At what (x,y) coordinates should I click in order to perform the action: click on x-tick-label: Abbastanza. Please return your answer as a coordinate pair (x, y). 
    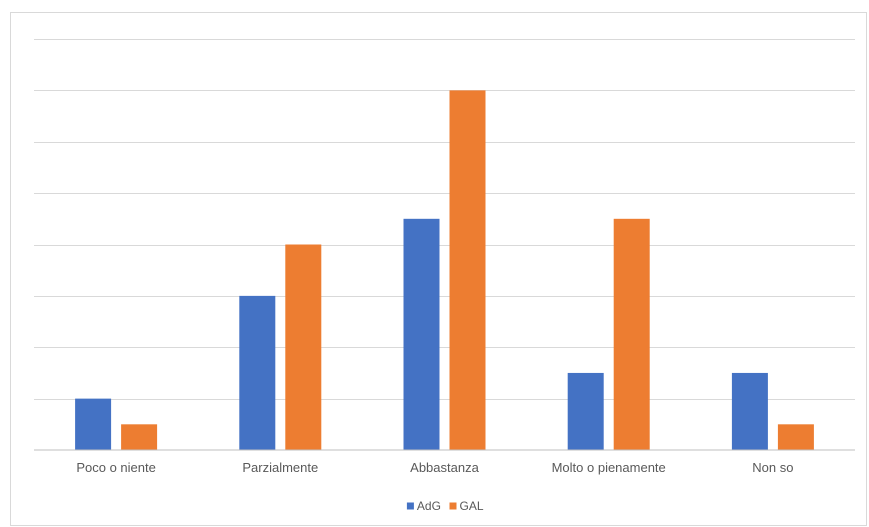
    Looking at the image, I should click on (444, 467).